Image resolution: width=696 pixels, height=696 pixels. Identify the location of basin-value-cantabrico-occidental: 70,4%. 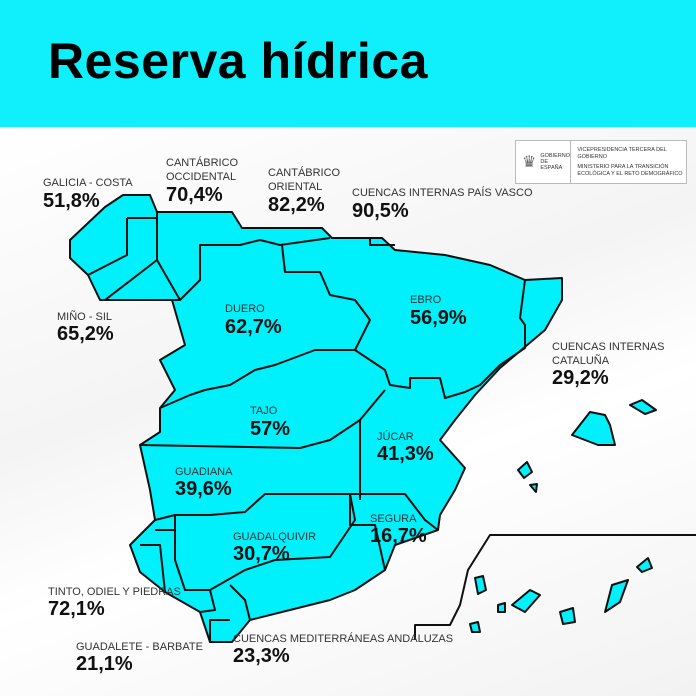
(194, 195).